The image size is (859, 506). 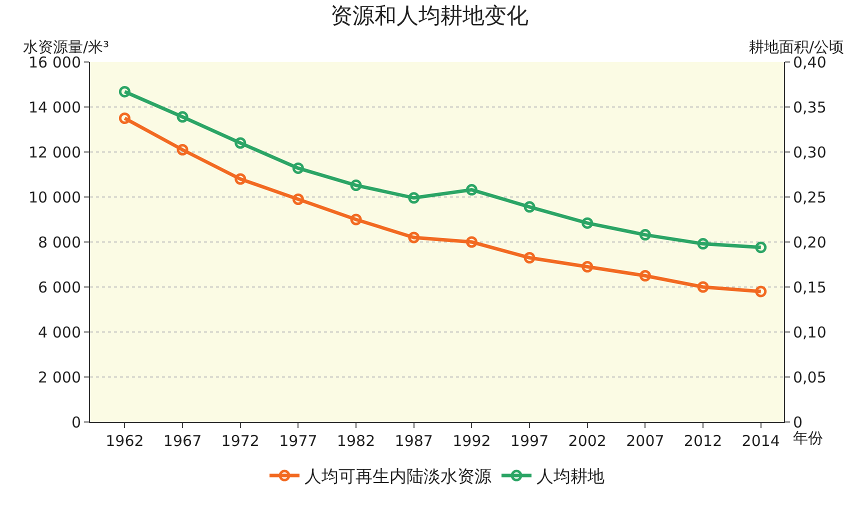 I want to click on legend-label: 人均可再生内陆淡水资源, so click(x=398, y=477).